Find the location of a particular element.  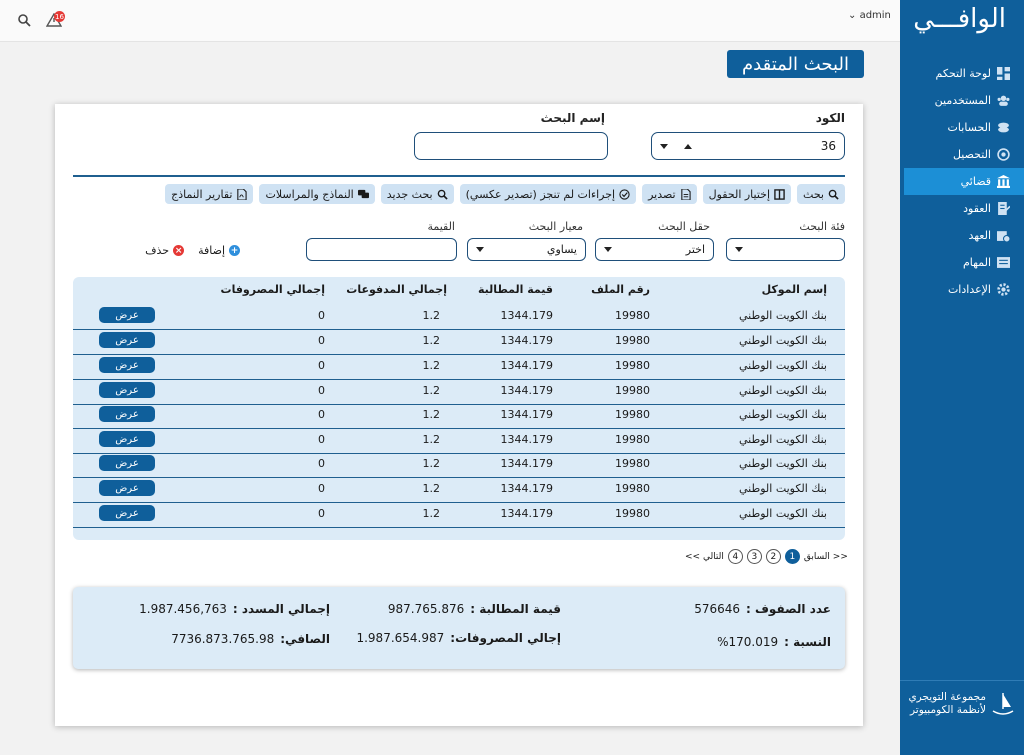

summary-rows-count: عدد الصفوف : 576646 is located at coordinates (762, 609).